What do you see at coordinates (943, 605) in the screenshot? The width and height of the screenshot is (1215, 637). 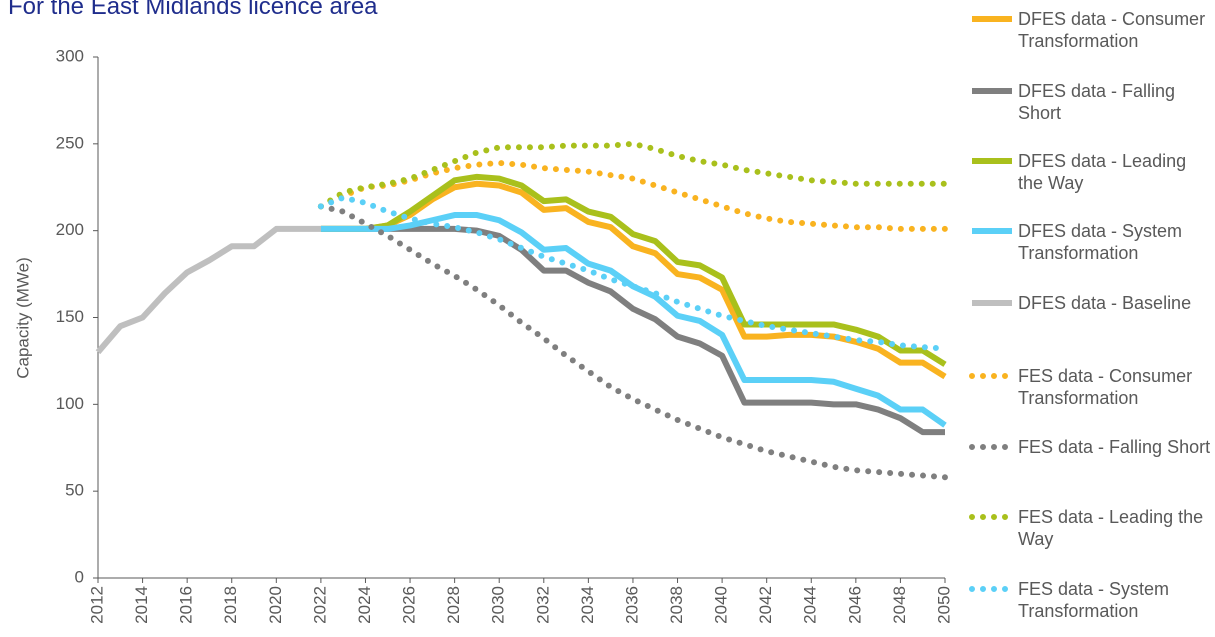 I see `x-tick-label: 2050` at bounding box center [943, 605].